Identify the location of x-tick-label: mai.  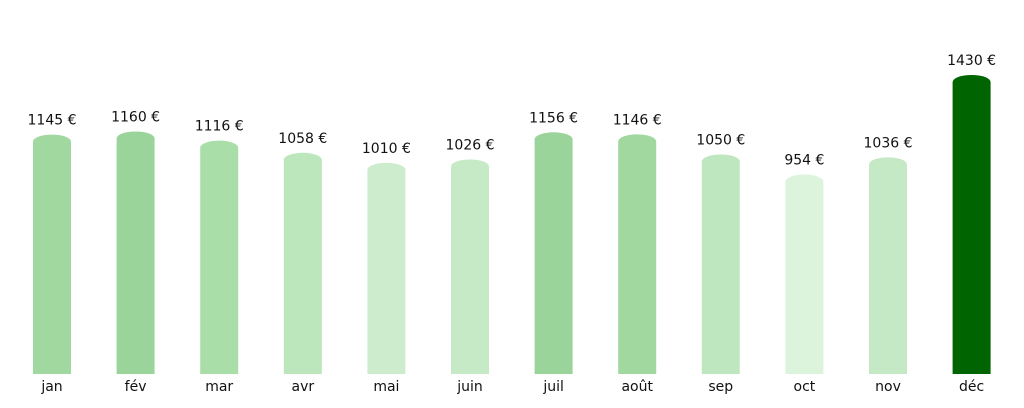
(386, 387).